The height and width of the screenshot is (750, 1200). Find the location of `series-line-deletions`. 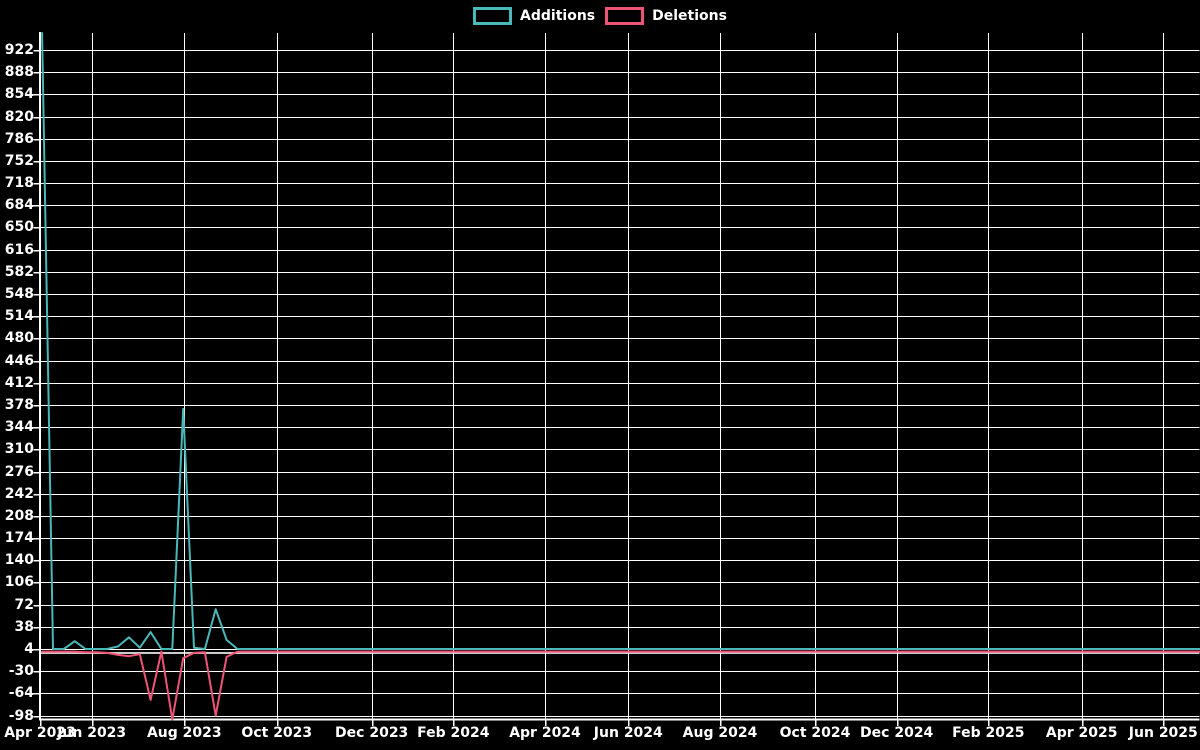

series-line-deletions is located at coordinates (620, 685).